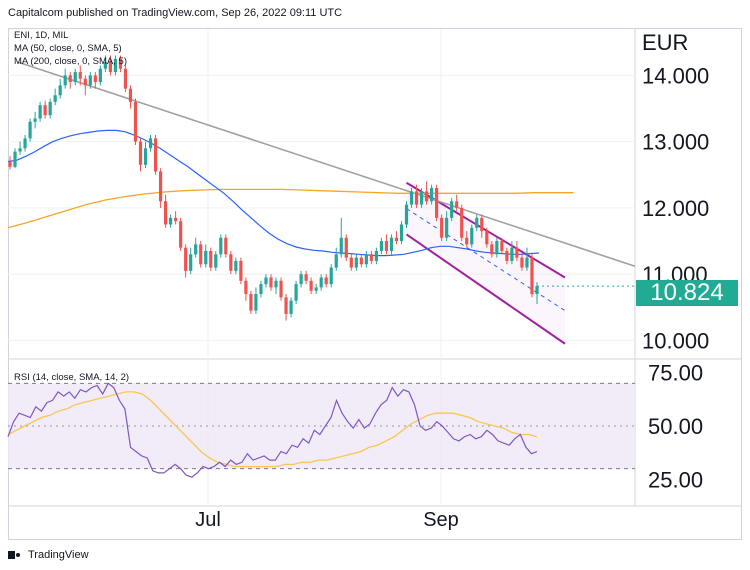 The image size is (750, 570). Describe the element at coordinates (41, 35) in the screenshot. I see `legend-symbol: ENI, 1D, MIL` at that location.